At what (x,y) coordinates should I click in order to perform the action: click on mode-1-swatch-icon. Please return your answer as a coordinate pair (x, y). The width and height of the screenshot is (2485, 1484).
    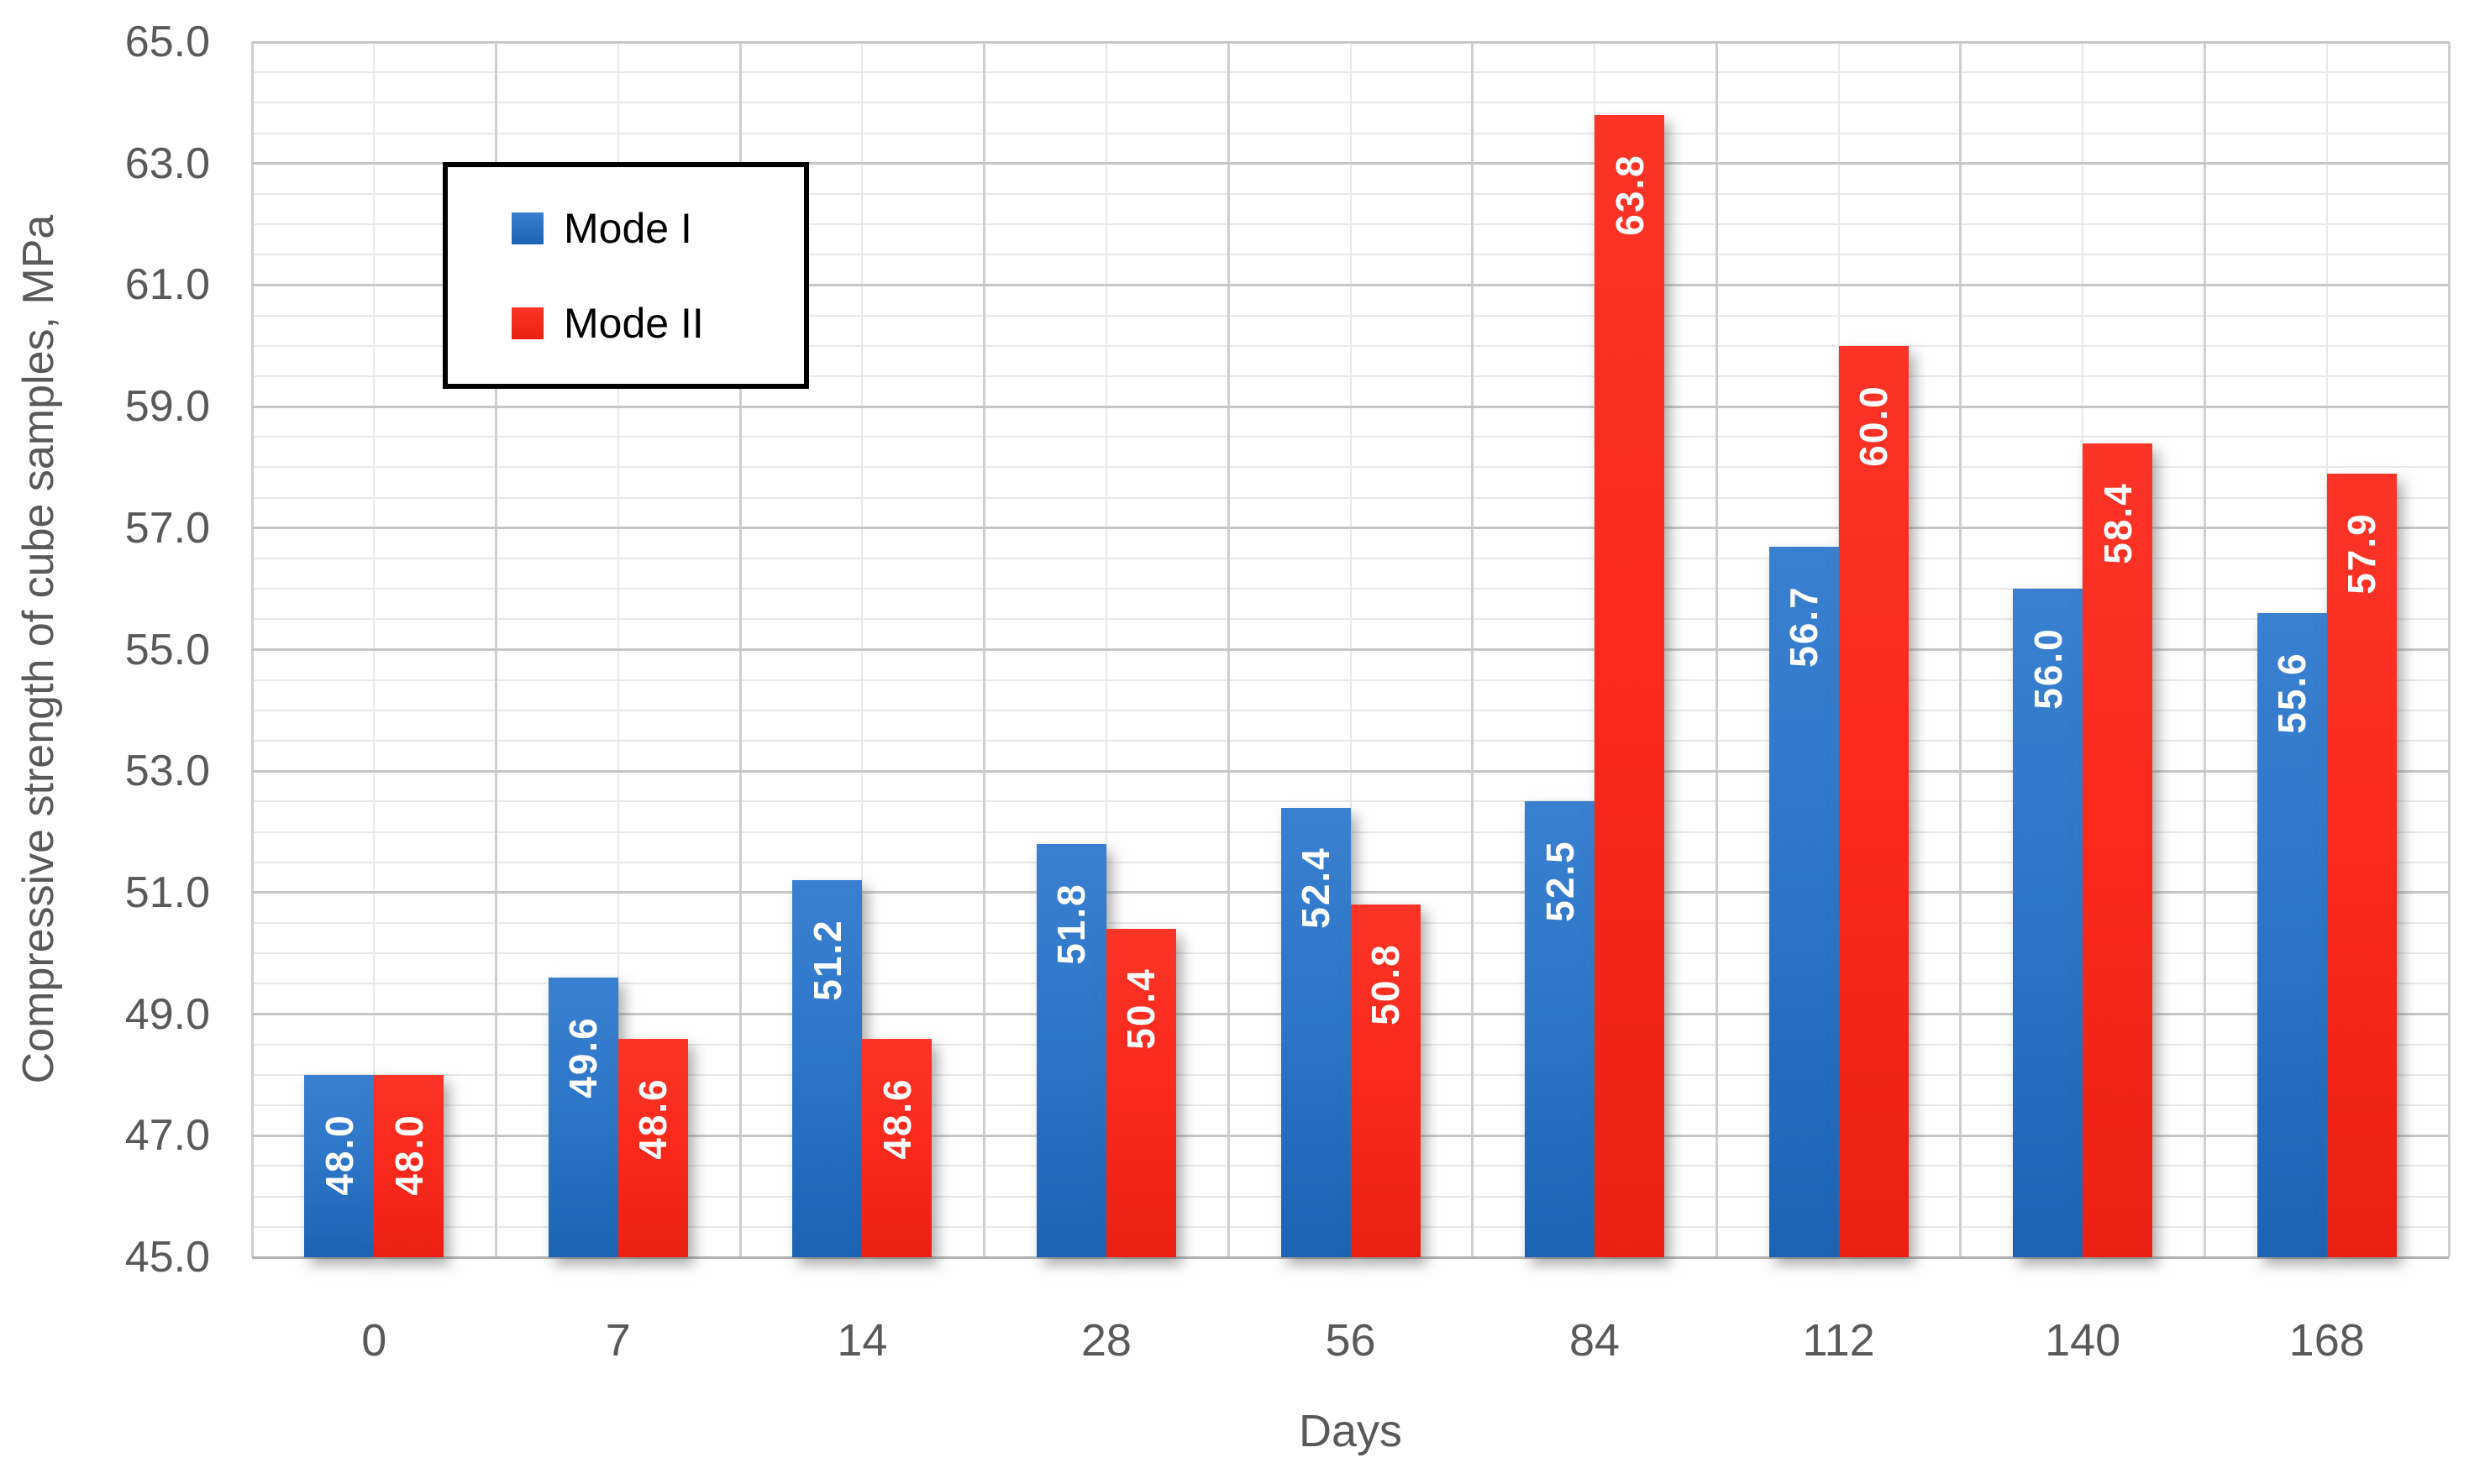
    Looking at the image, I should click on (528, 228).